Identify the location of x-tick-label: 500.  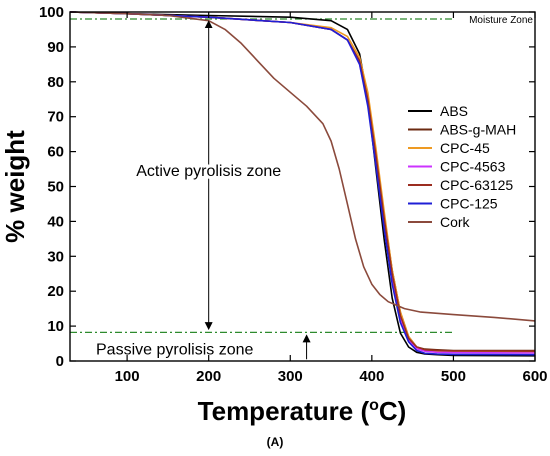
(453, 376).